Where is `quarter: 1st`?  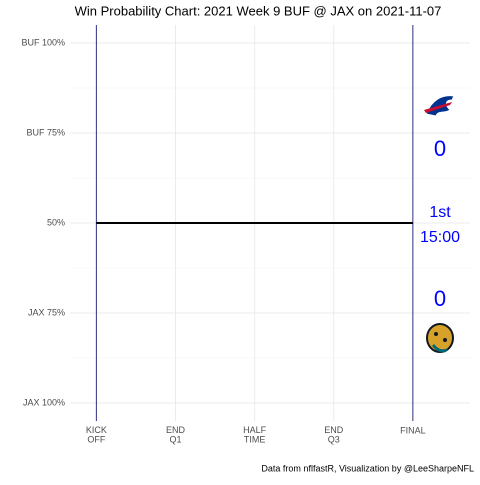
quarter: 1st is located at coordinates (440, 212).